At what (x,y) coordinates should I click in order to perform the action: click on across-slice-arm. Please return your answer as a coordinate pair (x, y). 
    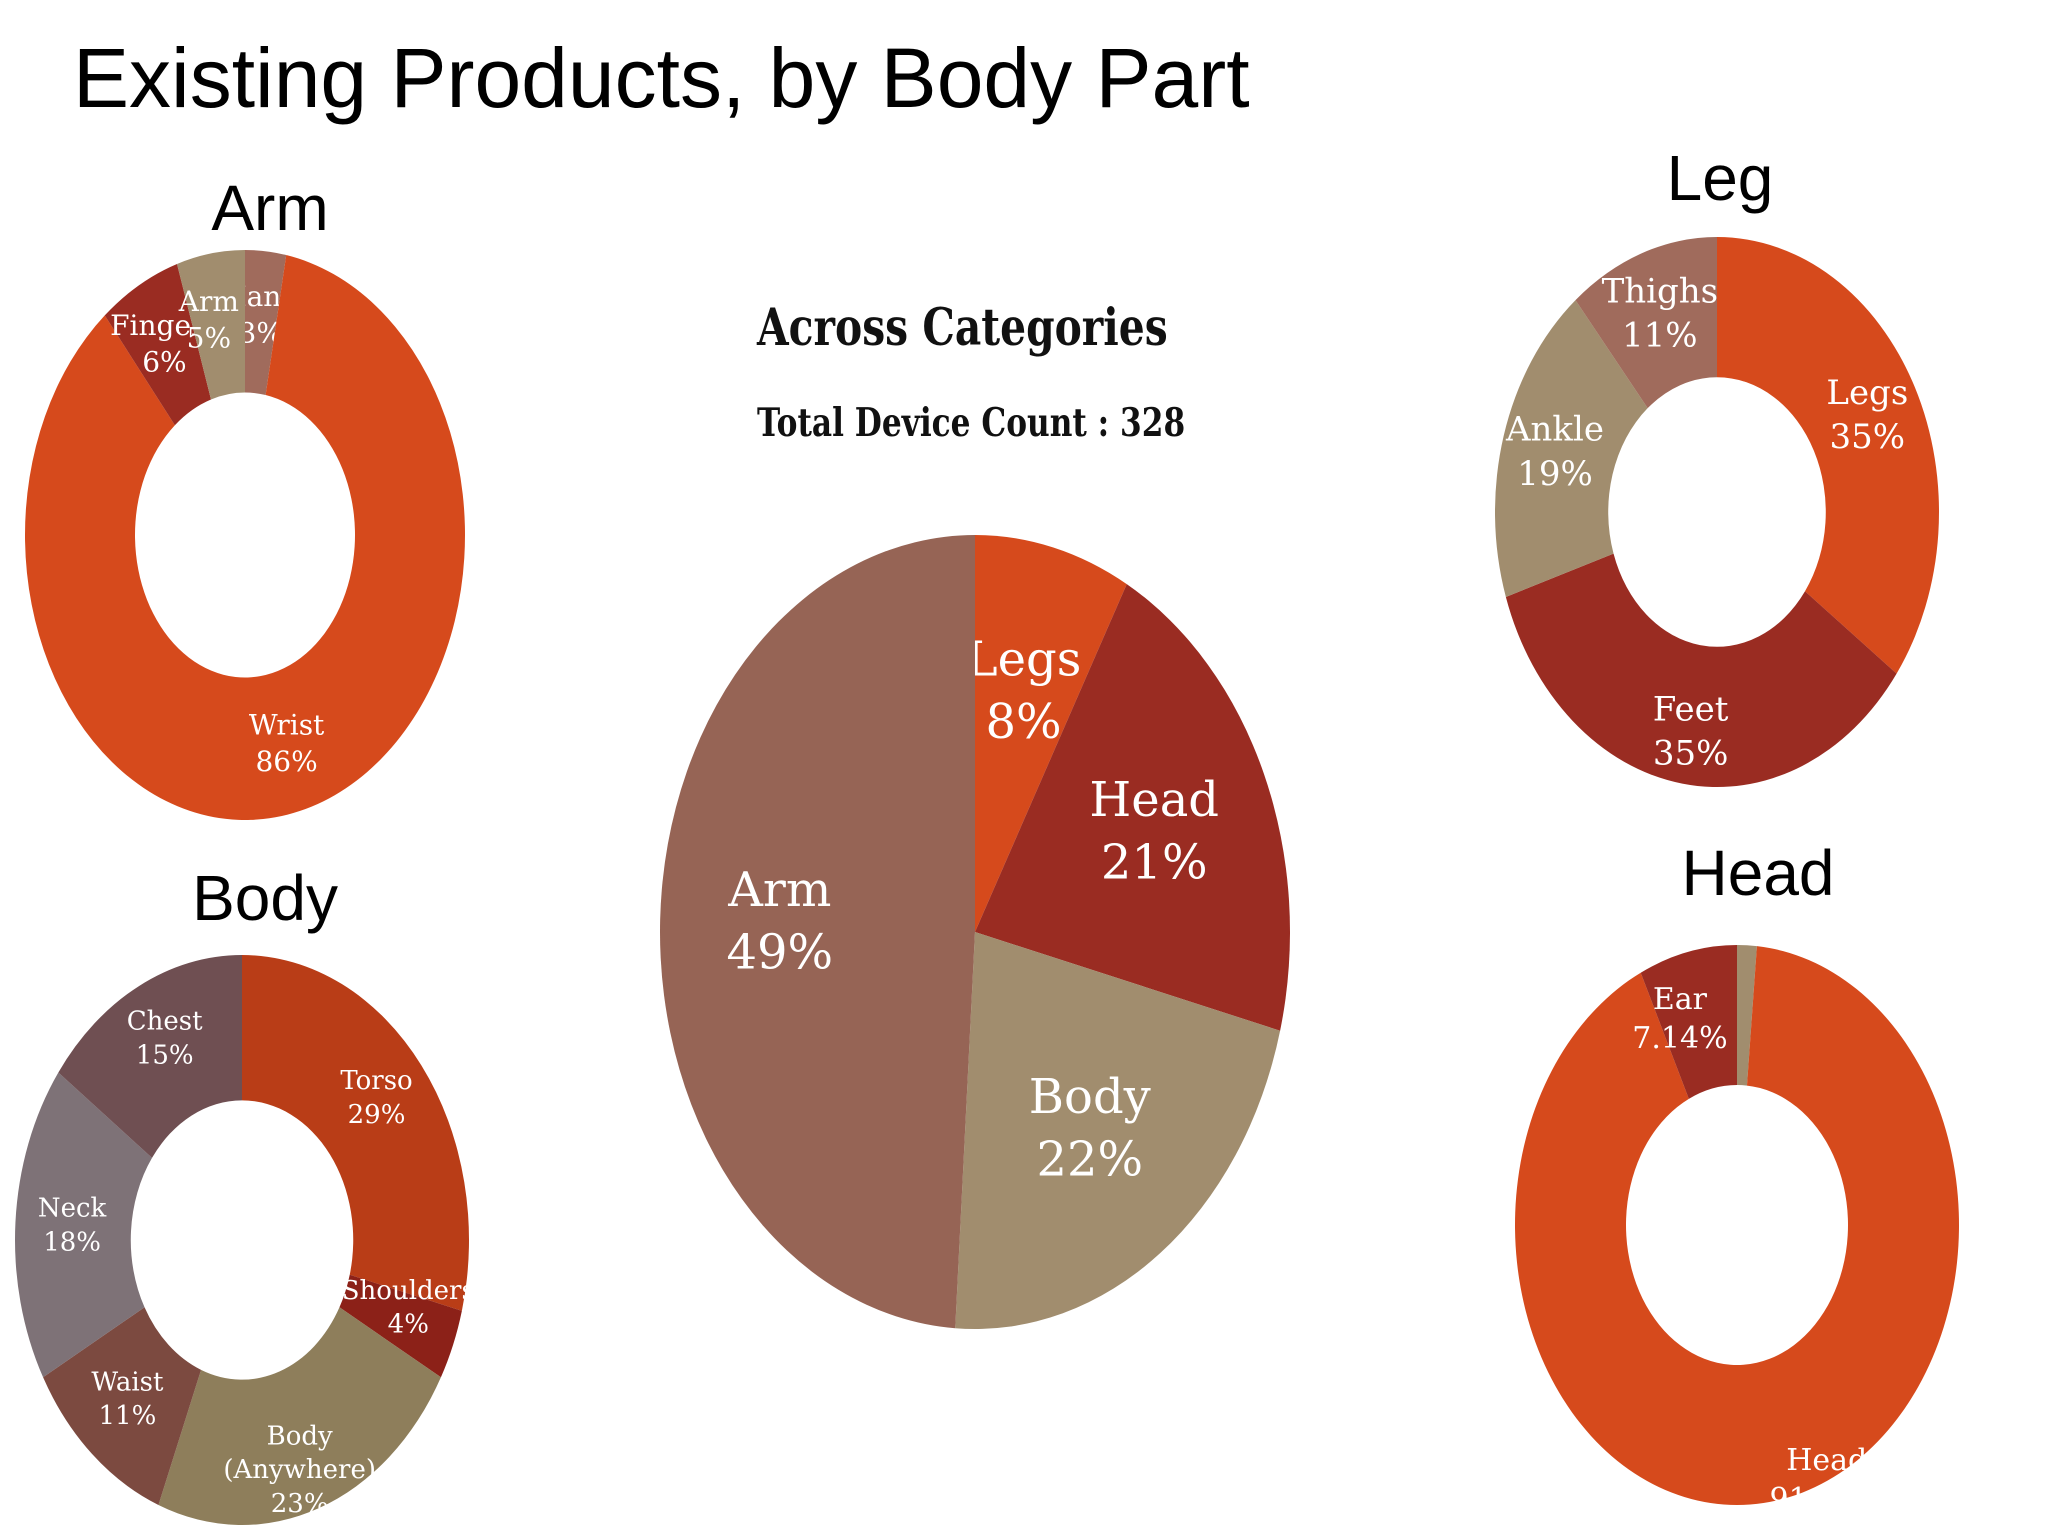
    Looking at the image, I should click on (817, 932).